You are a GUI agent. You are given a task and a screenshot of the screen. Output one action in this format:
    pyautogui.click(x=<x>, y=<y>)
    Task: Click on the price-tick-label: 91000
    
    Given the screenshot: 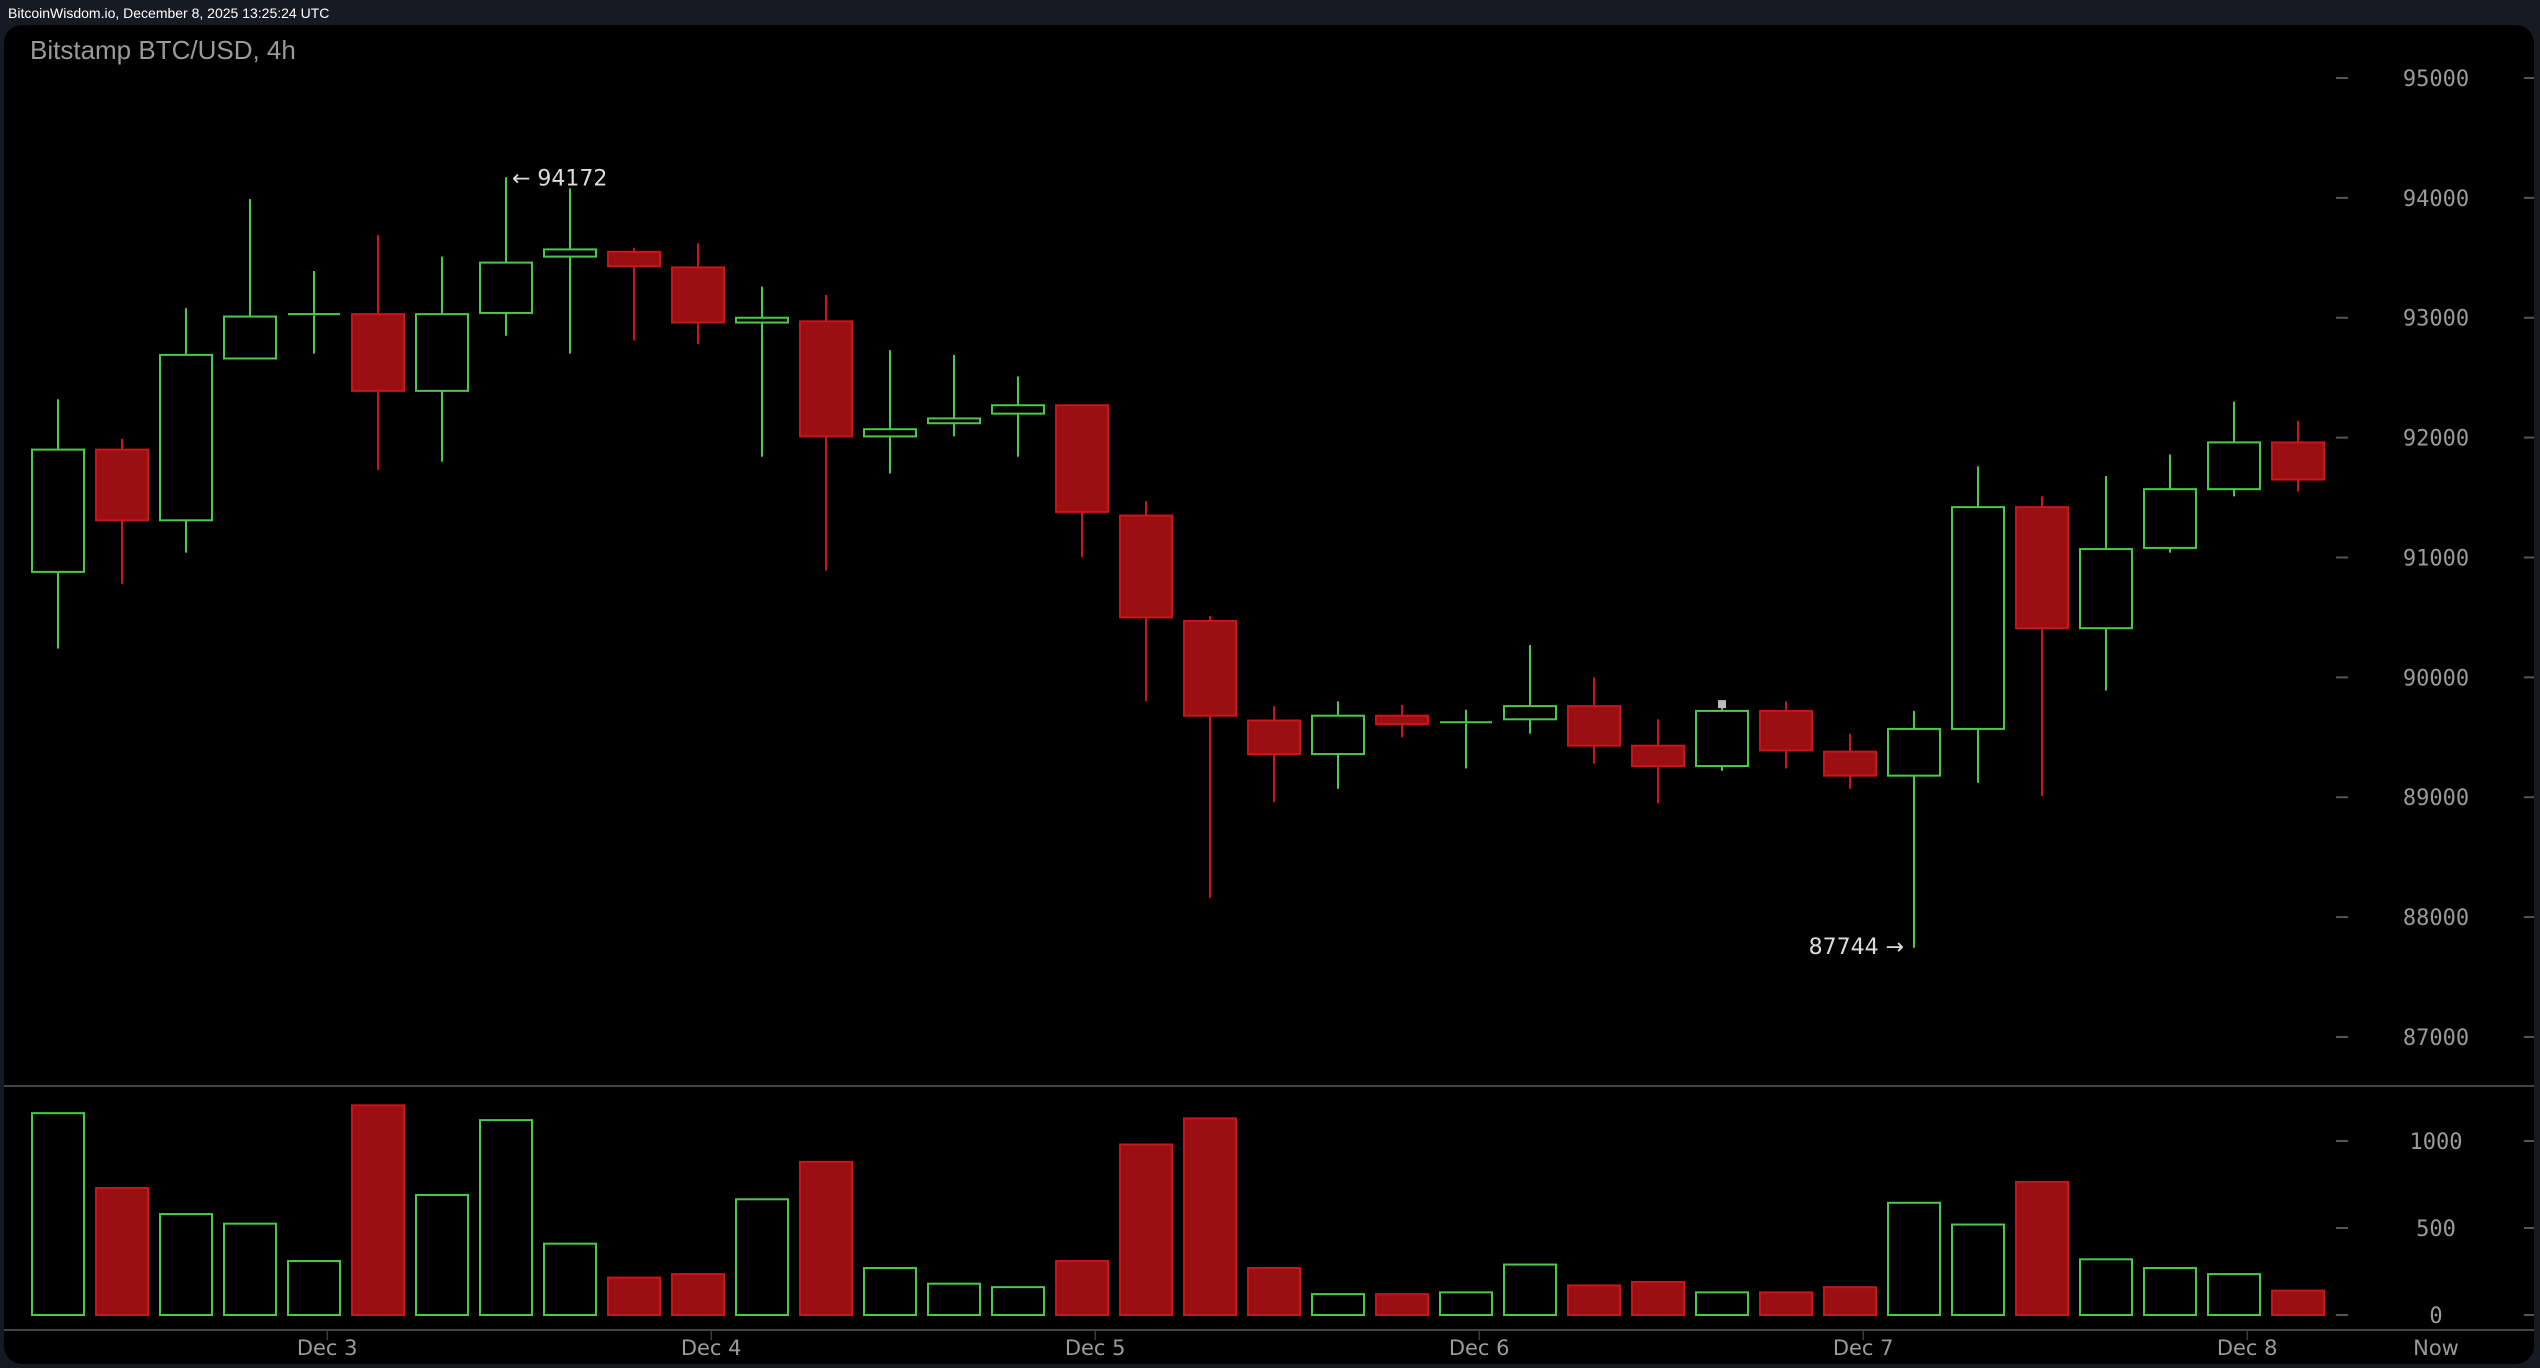 What is the action you would take?
    pyautogui.click(x=2436, y=558)
    